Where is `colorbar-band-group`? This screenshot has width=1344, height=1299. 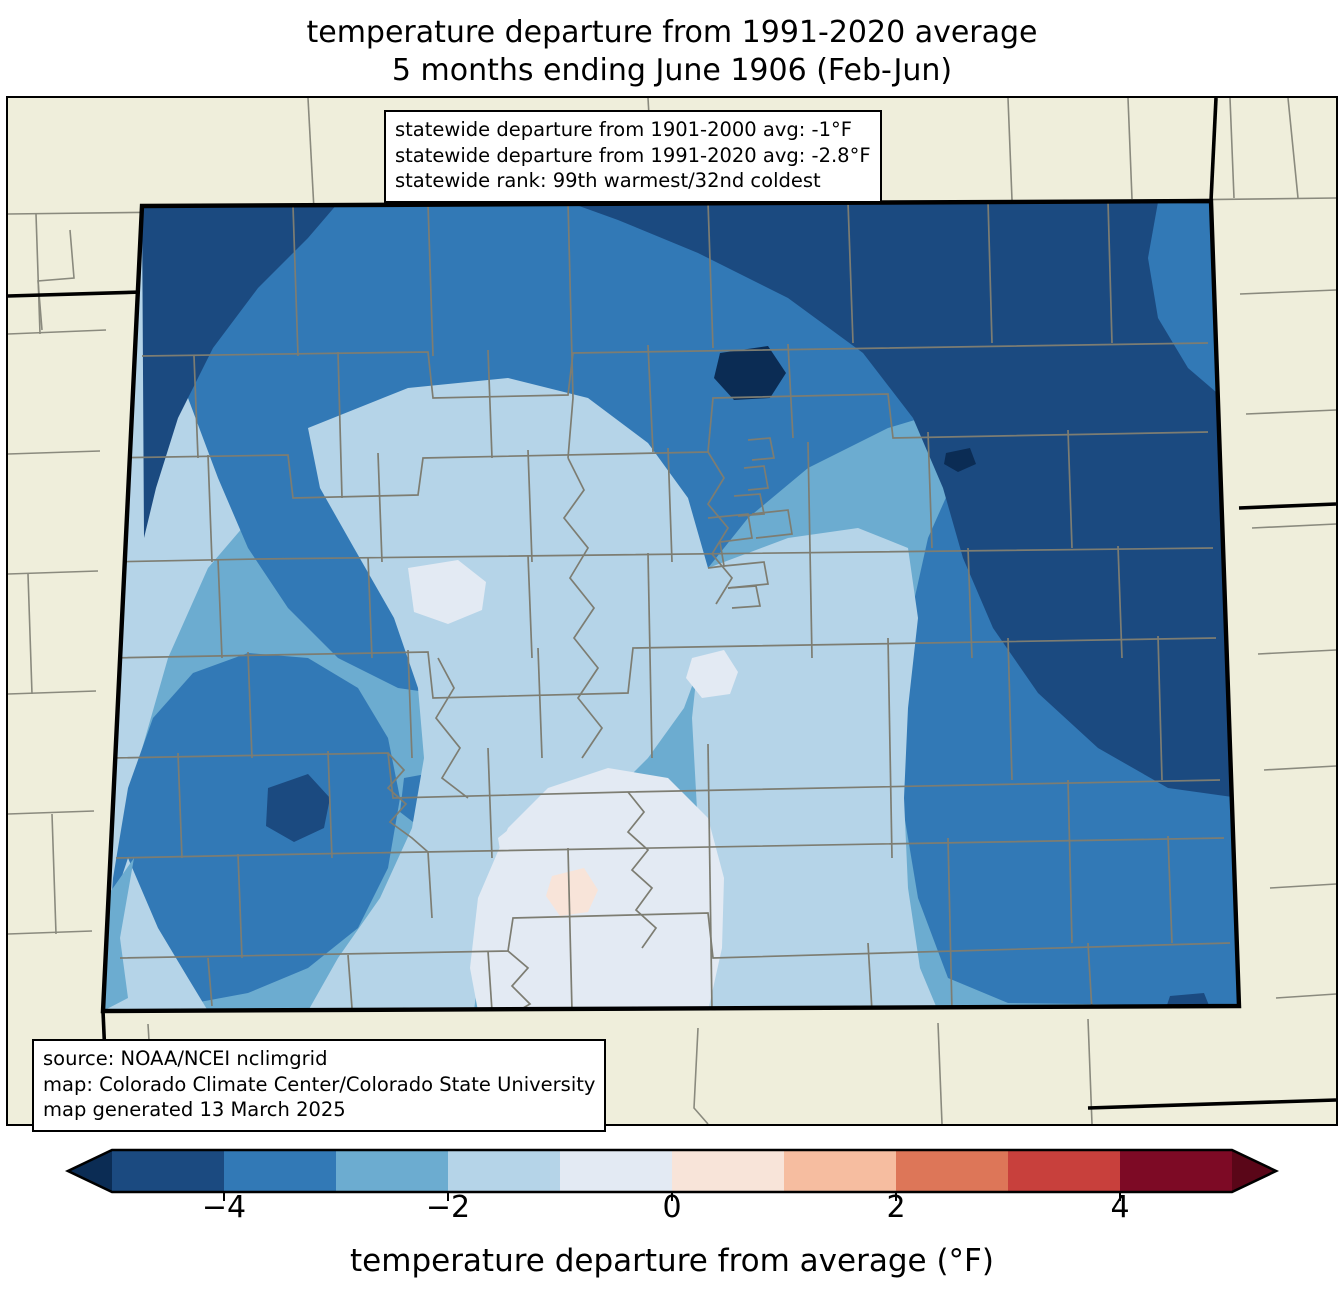
colorbar-band-group is located at coordinates (672, 1171).